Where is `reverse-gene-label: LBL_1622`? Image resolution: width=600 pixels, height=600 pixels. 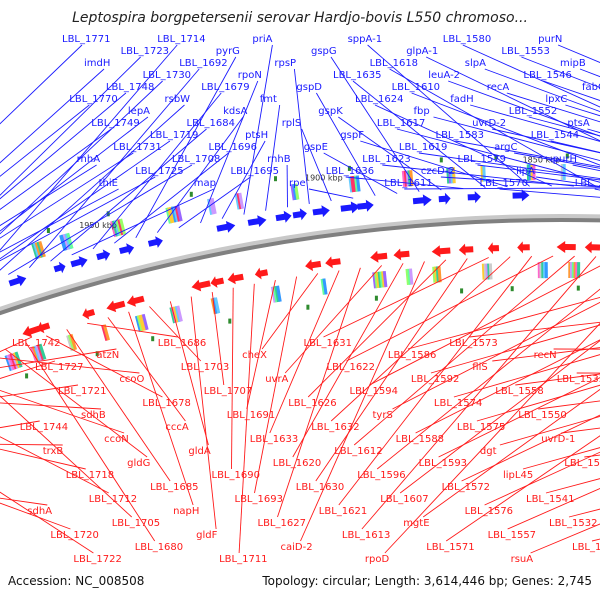 reverse-gene-label: LBL_1622 is located at coordinates (351, 367).